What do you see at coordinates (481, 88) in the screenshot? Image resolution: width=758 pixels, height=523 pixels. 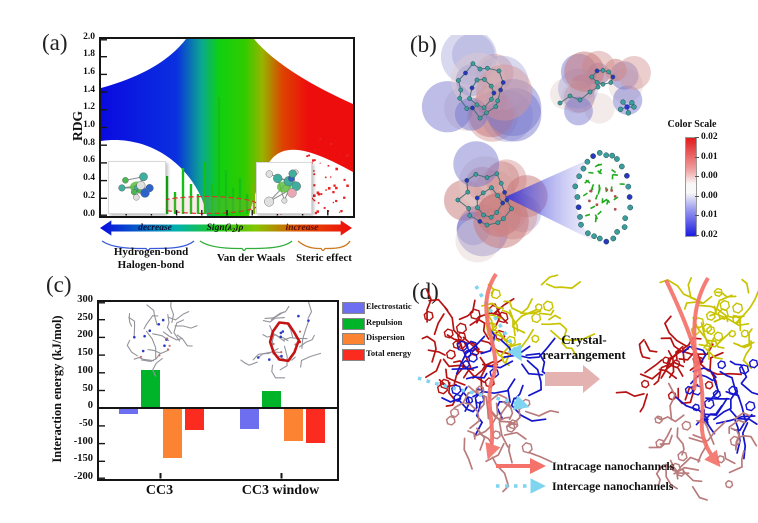 I see `cage-surface-molecule` at bounding box center [481, 88].